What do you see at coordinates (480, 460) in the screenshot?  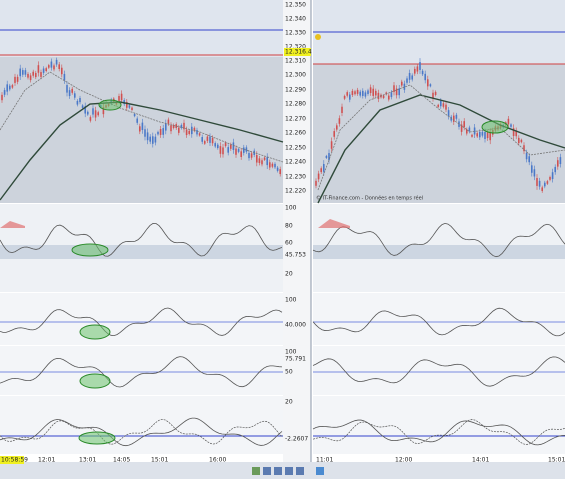 I see `time-label: 14:01` at bounding box center [480, 460].